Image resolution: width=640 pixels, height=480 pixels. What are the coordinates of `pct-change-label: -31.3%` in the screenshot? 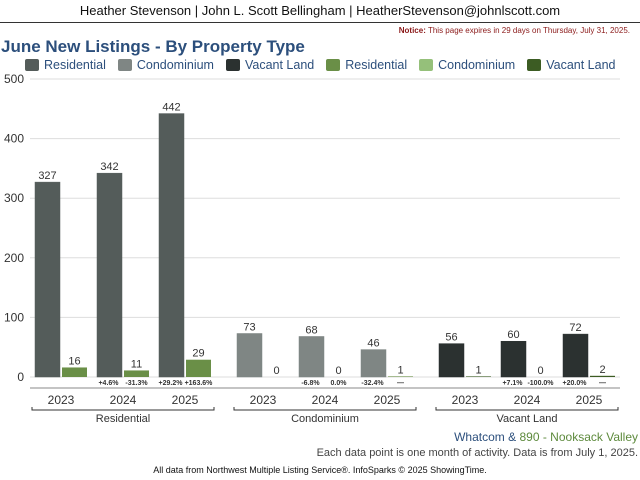 It's located at (136, 383).